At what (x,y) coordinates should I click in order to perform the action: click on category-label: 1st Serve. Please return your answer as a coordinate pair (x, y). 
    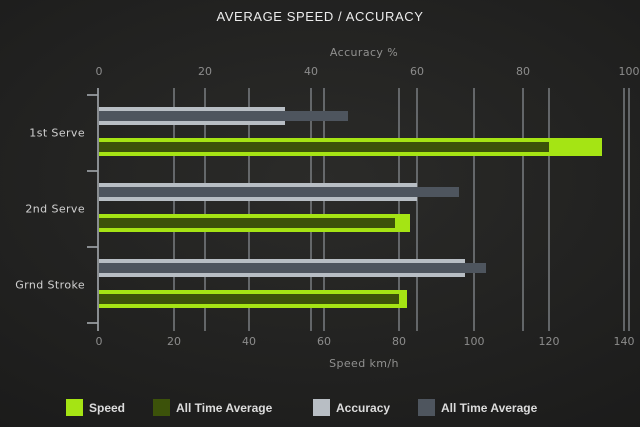
    Looking at the image, I should click on (57, 133).